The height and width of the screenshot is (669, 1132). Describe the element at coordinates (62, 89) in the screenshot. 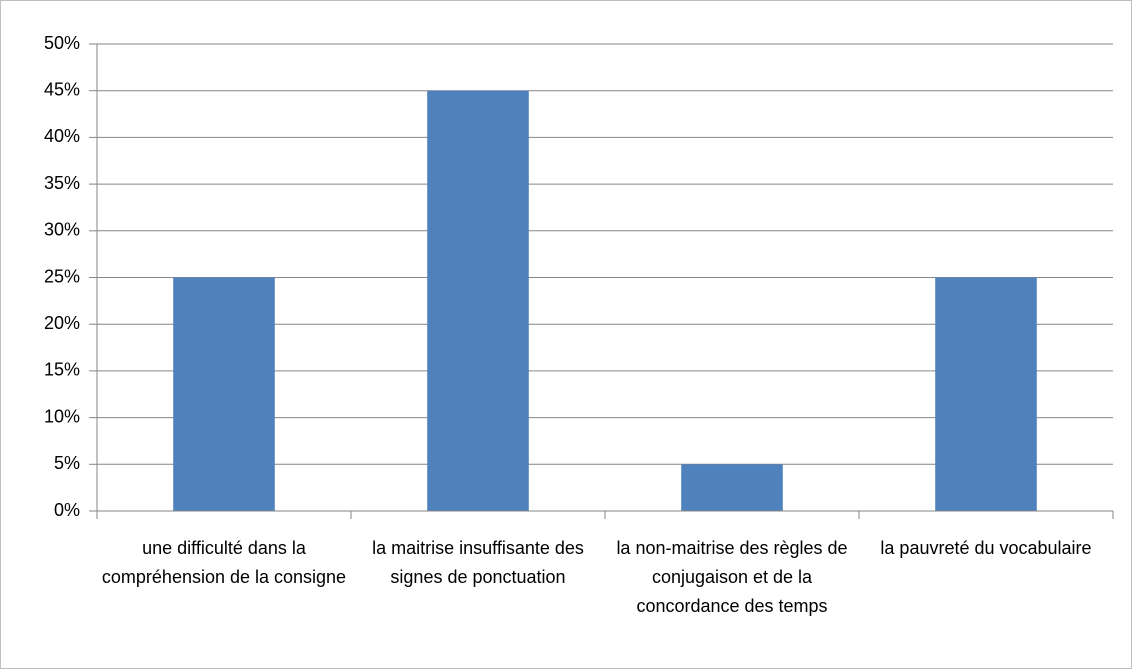

I see `y-tick-label: 45%` at that location.